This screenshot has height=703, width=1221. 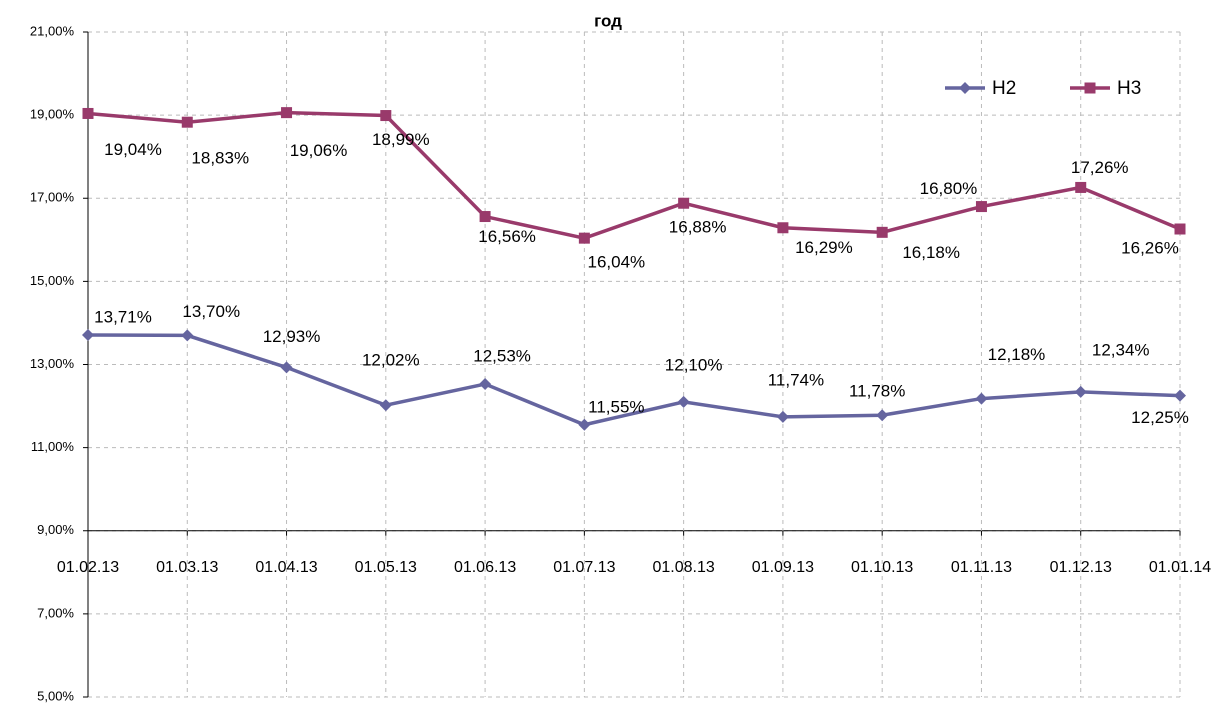 What do you see at coordinates (824, 247) in the screenshot?
I see `data-label: 16,29%` at bounding box center [824, 247].